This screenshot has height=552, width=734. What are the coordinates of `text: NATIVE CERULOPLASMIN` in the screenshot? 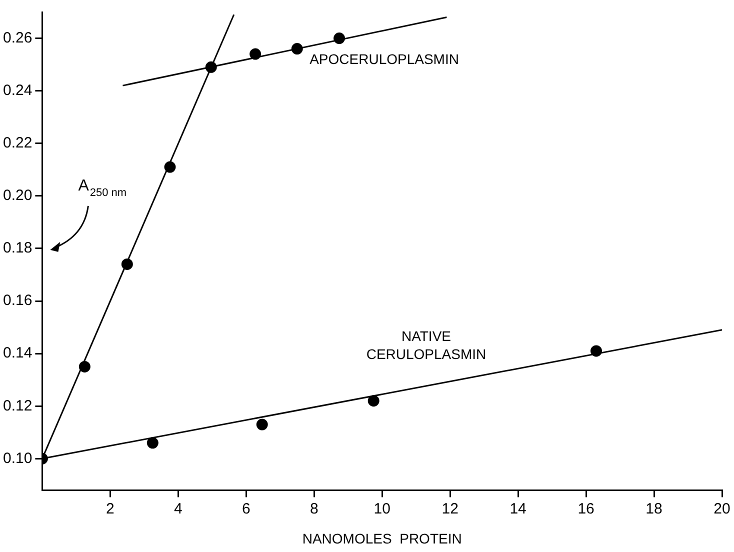 It's located at (426, 345).